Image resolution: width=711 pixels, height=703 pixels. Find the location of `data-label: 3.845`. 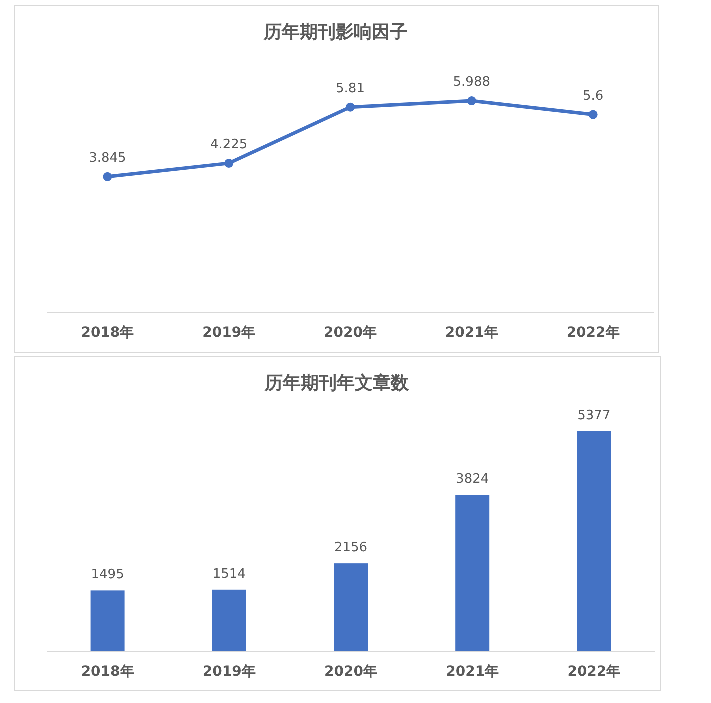

data-label: 3.845 is located at coordinates (107, 158).